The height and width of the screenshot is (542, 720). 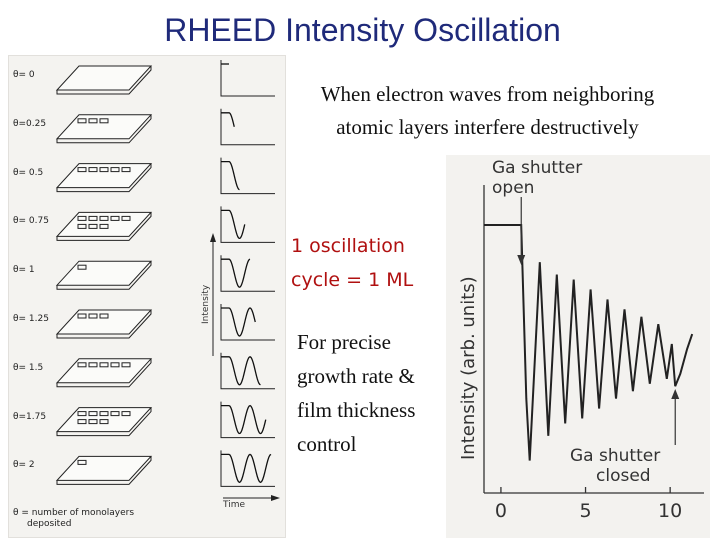 What do you see at coordinates (31, 319) in the screenshot?
I see `stage-label: θ= 1.25` at bounding box center [31, 319].